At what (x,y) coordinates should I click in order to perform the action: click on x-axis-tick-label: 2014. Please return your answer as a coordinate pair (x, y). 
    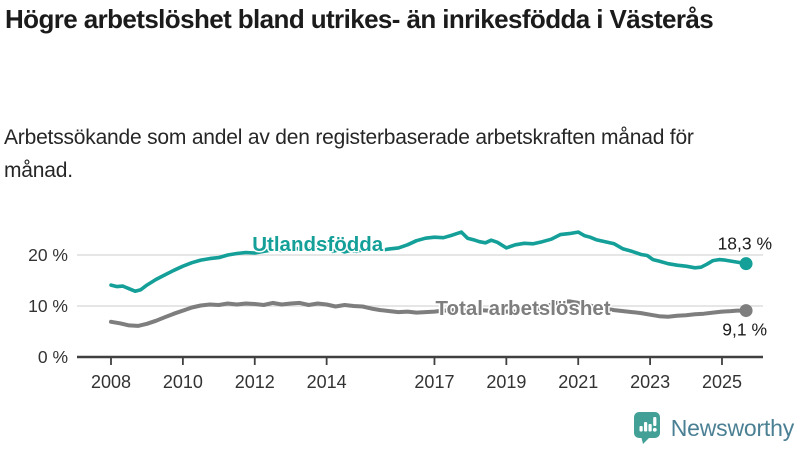
    Looking at the image, I should click on (327, 382).